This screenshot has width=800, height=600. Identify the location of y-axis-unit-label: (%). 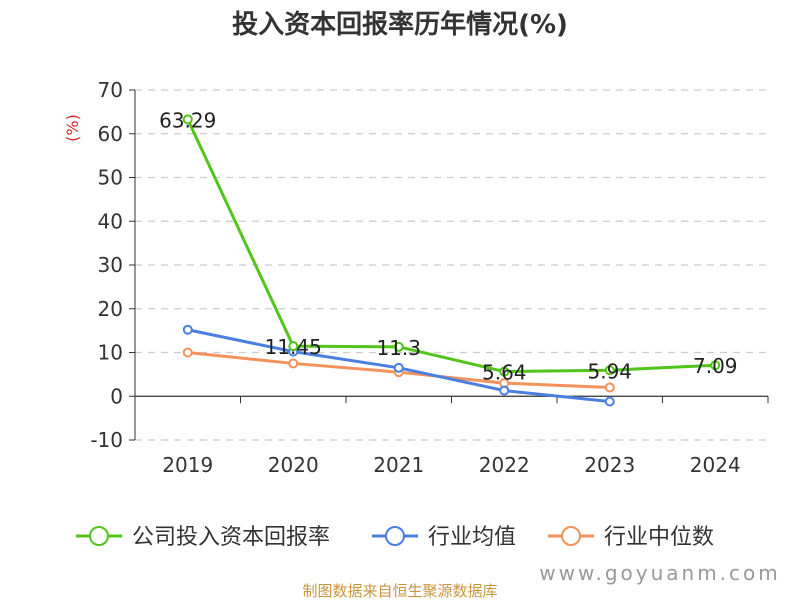
(72, 128).